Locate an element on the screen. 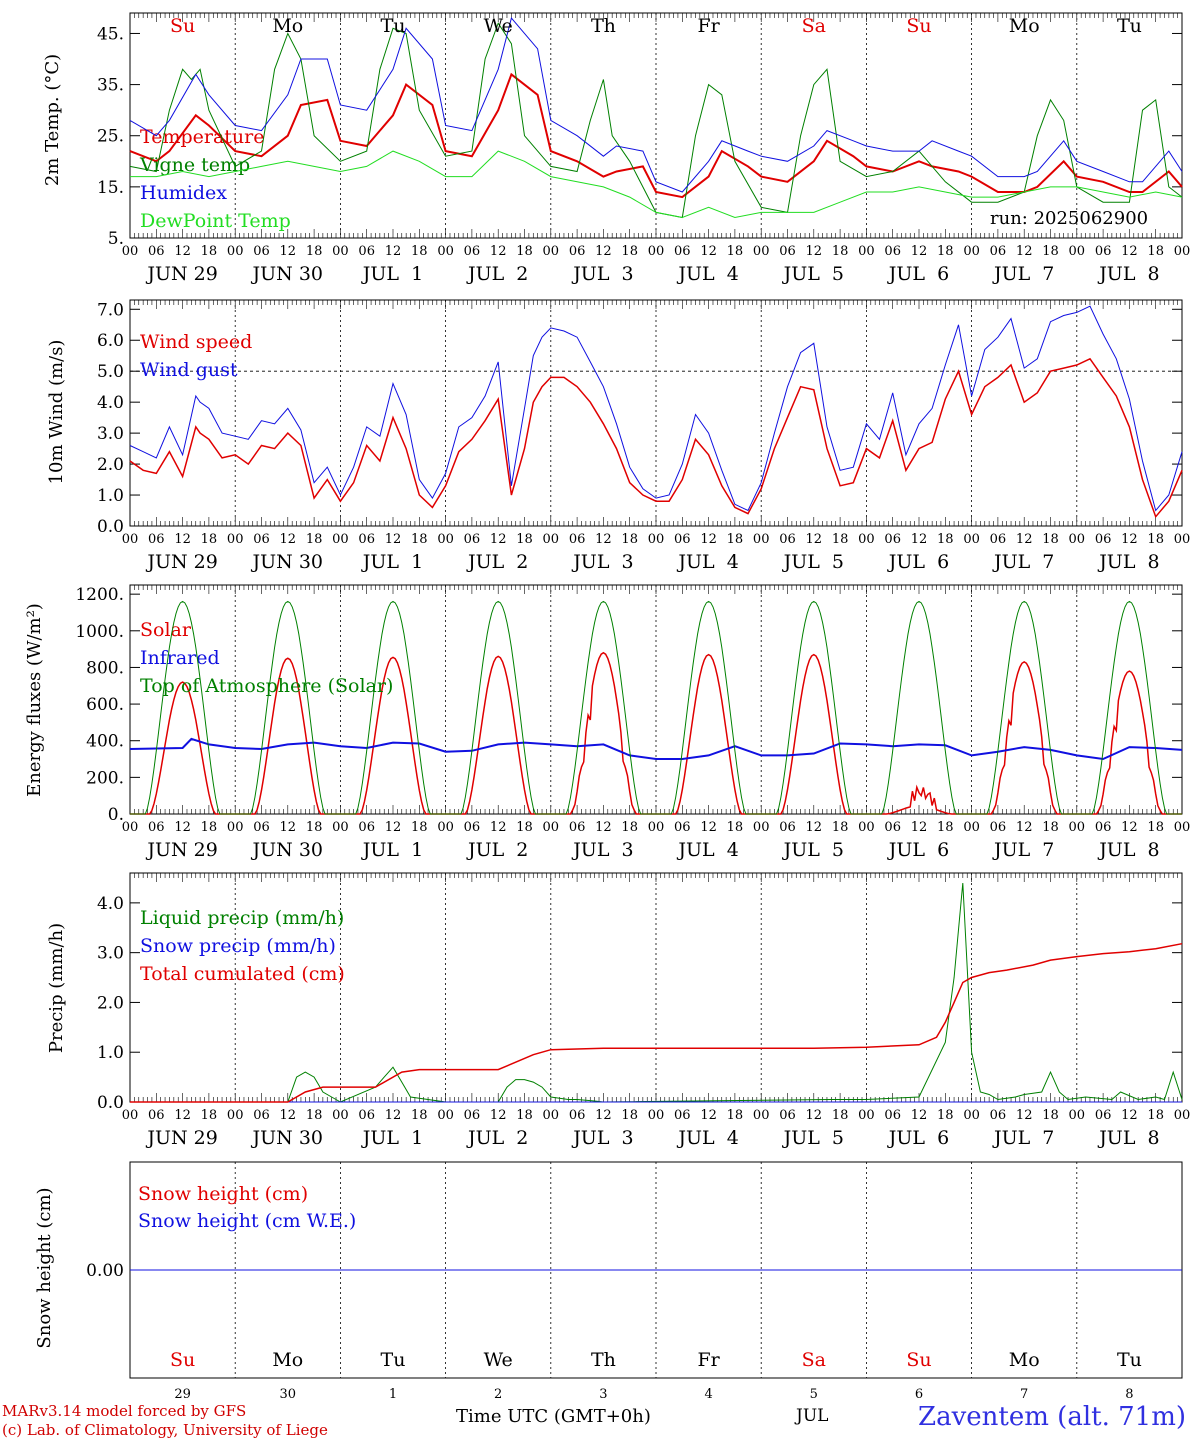 This screenshot has height=1440, width=1194. weekday-bottom-label: Mo is located at coordinates (1024, 1360).